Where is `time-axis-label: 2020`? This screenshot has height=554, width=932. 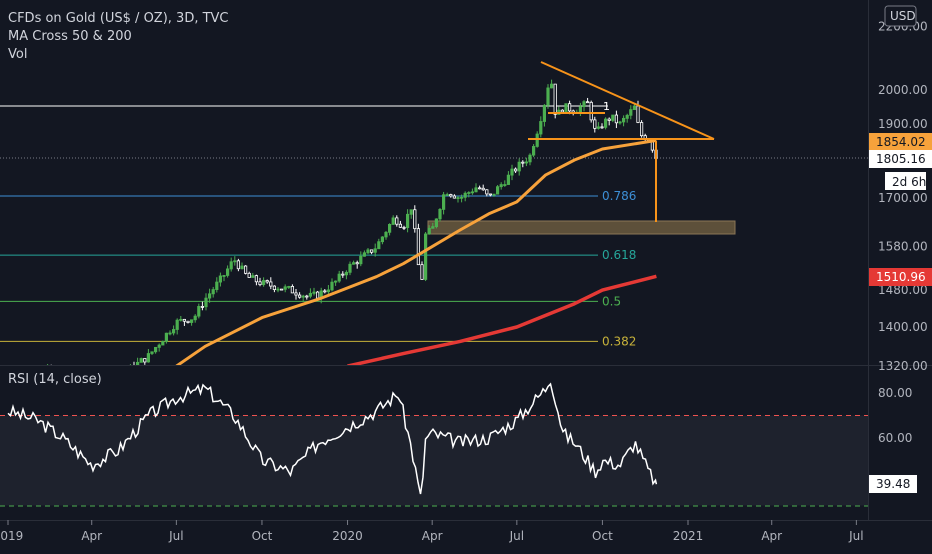 time-axis-label: 2020 is located at coordinates (347, 536).